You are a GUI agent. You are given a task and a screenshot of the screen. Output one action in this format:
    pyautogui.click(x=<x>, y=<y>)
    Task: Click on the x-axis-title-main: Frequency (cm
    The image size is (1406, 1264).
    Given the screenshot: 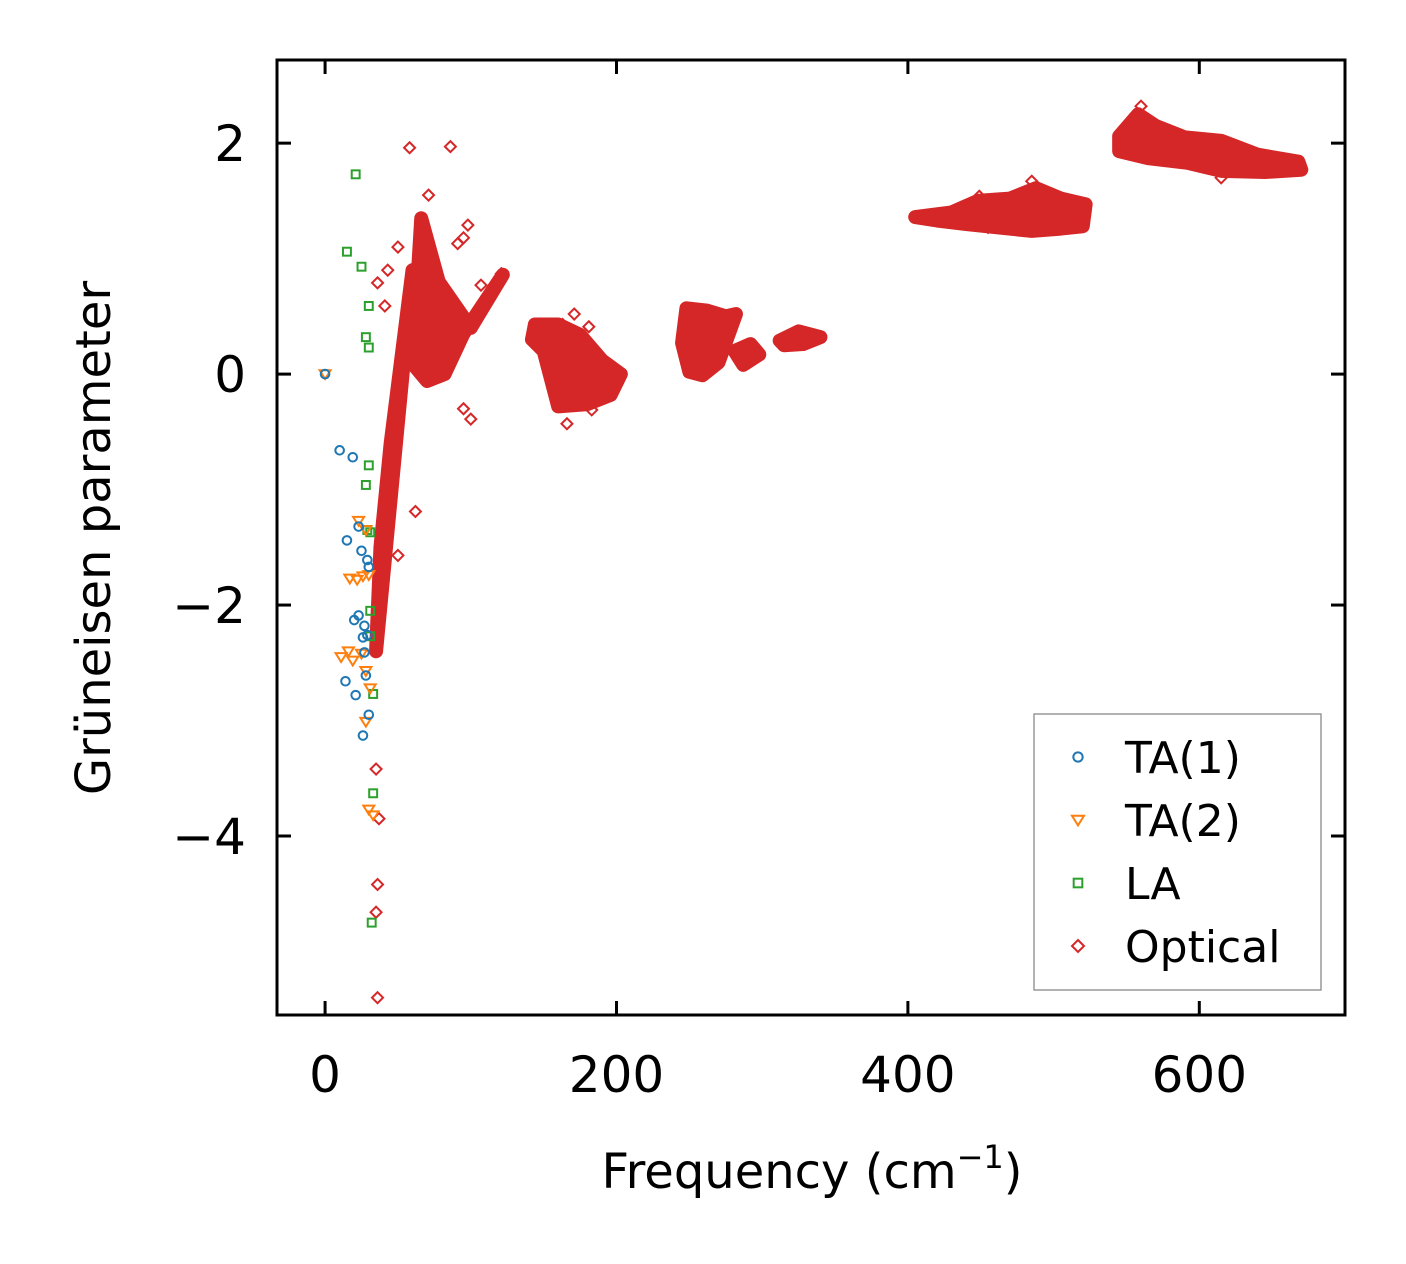 What is the action you would take?
    pyautogui.click(x=778, y=1172)
    